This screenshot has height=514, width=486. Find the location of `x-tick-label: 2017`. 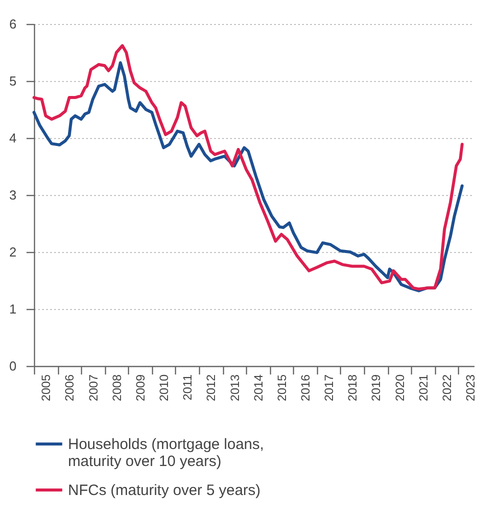

x-tick-label: 2017 is located at coordinates (329, 388).